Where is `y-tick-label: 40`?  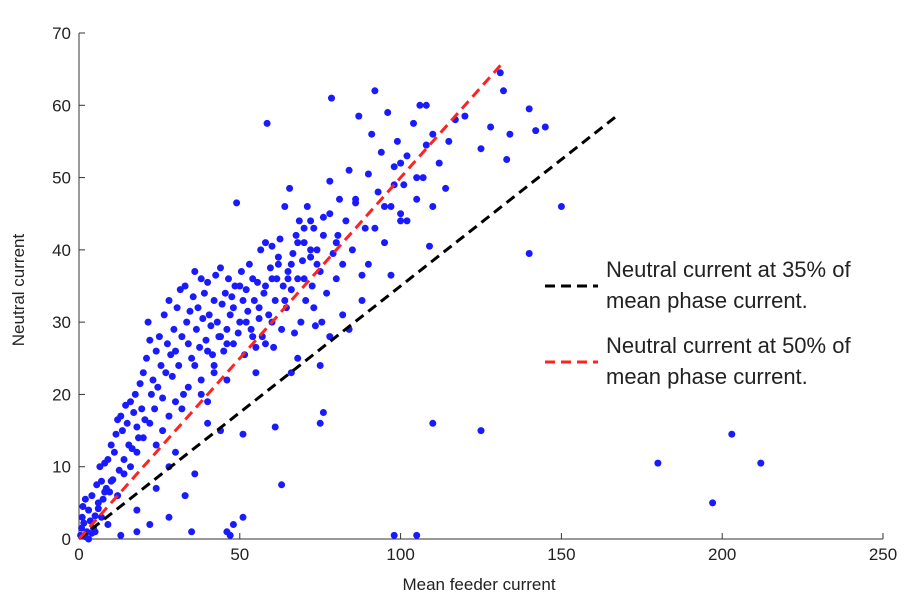
y-tick-label: 40 is located at coordinates (61, 250).